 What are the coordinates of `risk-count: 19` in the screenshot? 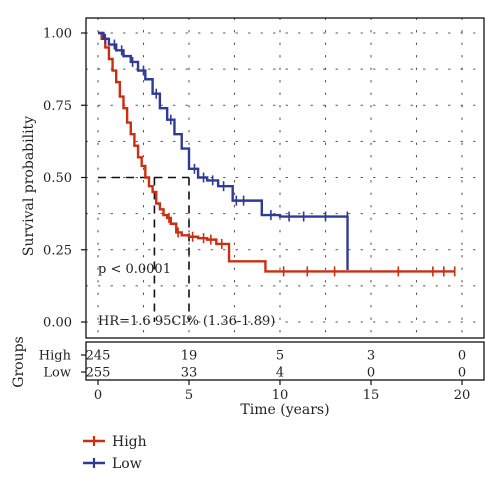 It's located at (189, 356).